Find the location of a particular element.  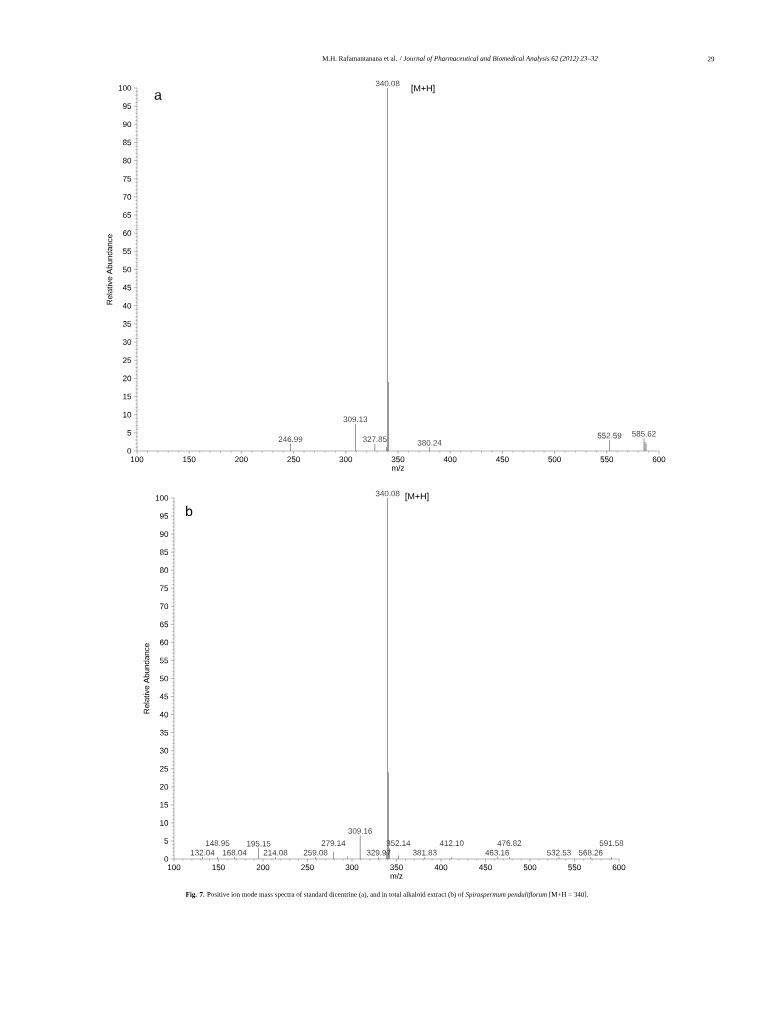

annotation: a is located at coordinates (158, 96).